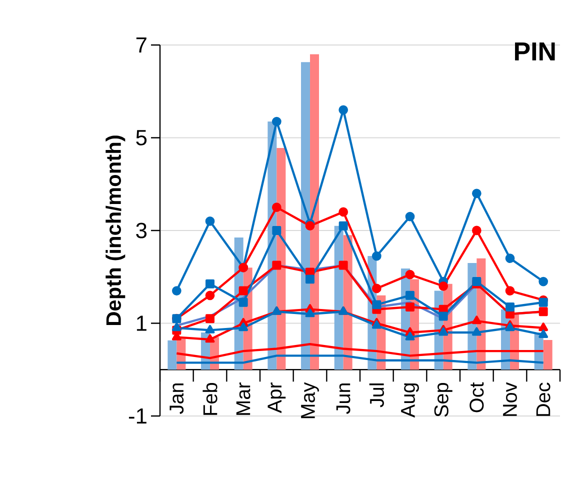 Image resolution: width=581 pixels, height=477 pixels. I want to click on y-tick-label: 5, so click(141, 138).